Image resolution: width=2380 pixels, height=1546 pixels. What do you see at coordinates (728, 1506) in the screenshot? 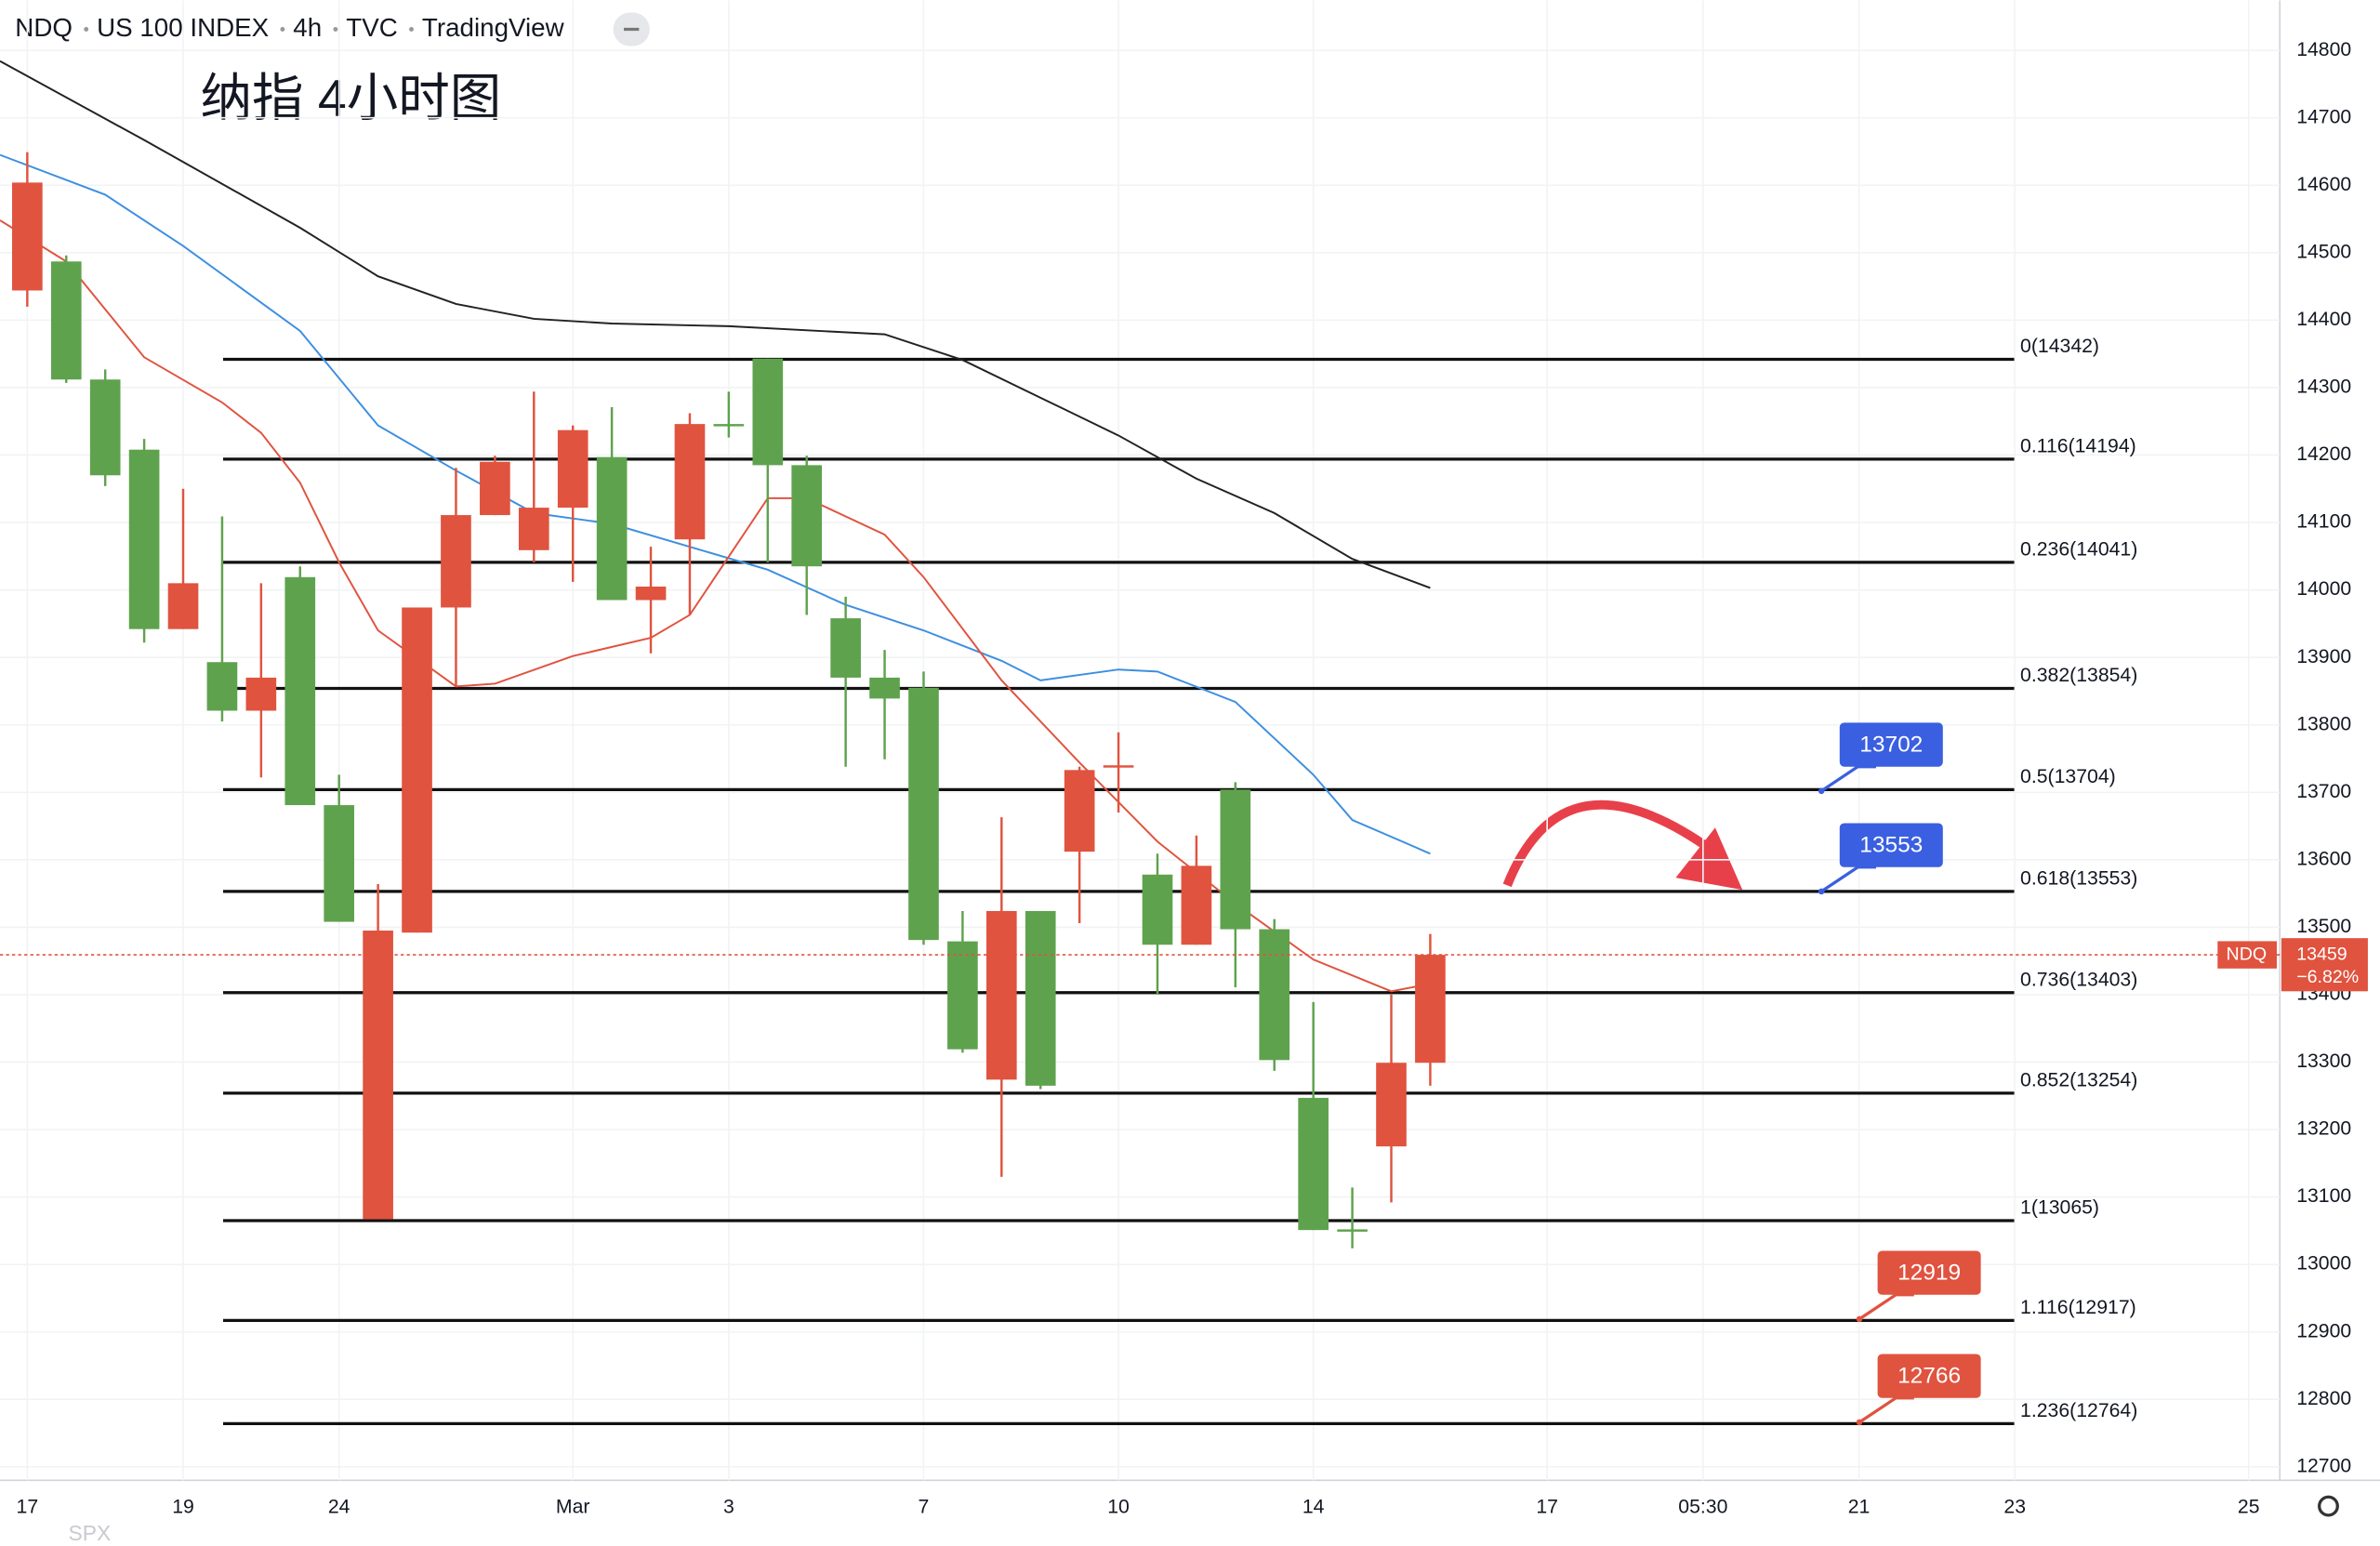
I see `x-tick-label: 3` at bounding box center [728, 1506].